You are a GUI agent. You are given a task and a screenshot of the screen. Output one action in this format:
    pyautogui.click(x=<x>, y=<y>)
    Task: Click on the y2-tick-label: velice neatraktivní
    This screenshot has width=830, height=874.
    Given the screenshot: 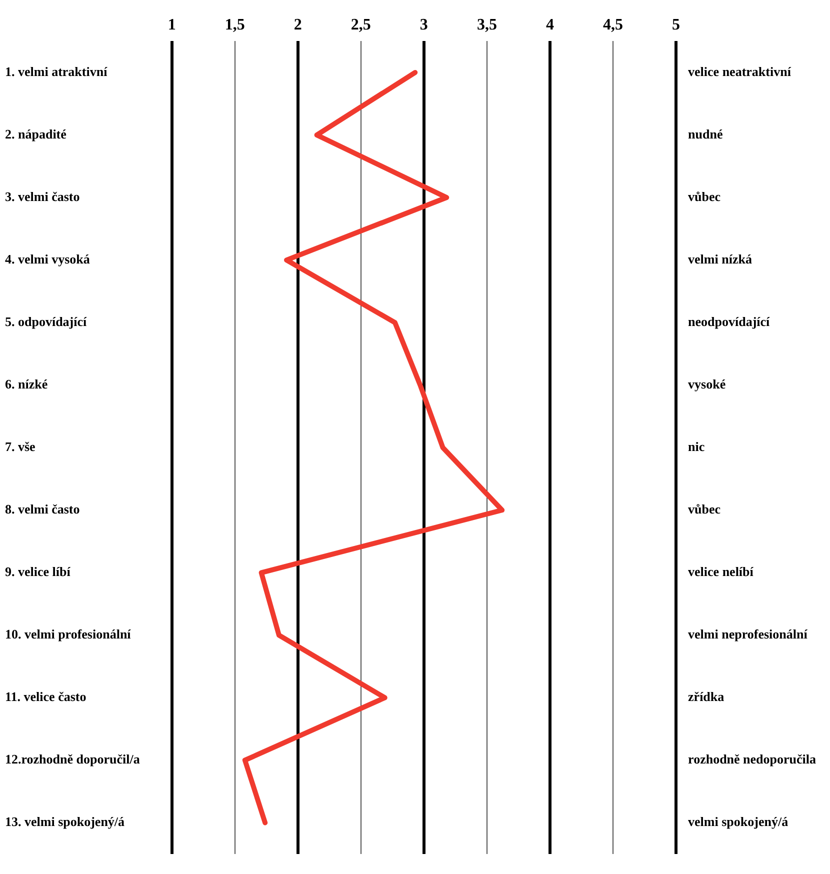 What is the action you would take?
    pyautogui.click(x=740, y=71)
    